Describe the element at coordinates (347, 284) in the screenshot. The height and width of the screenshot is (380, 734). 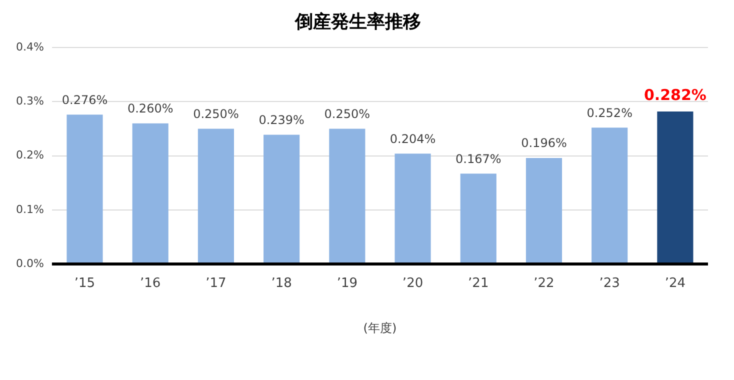
I see `x-tick-label: ’19` at that location.